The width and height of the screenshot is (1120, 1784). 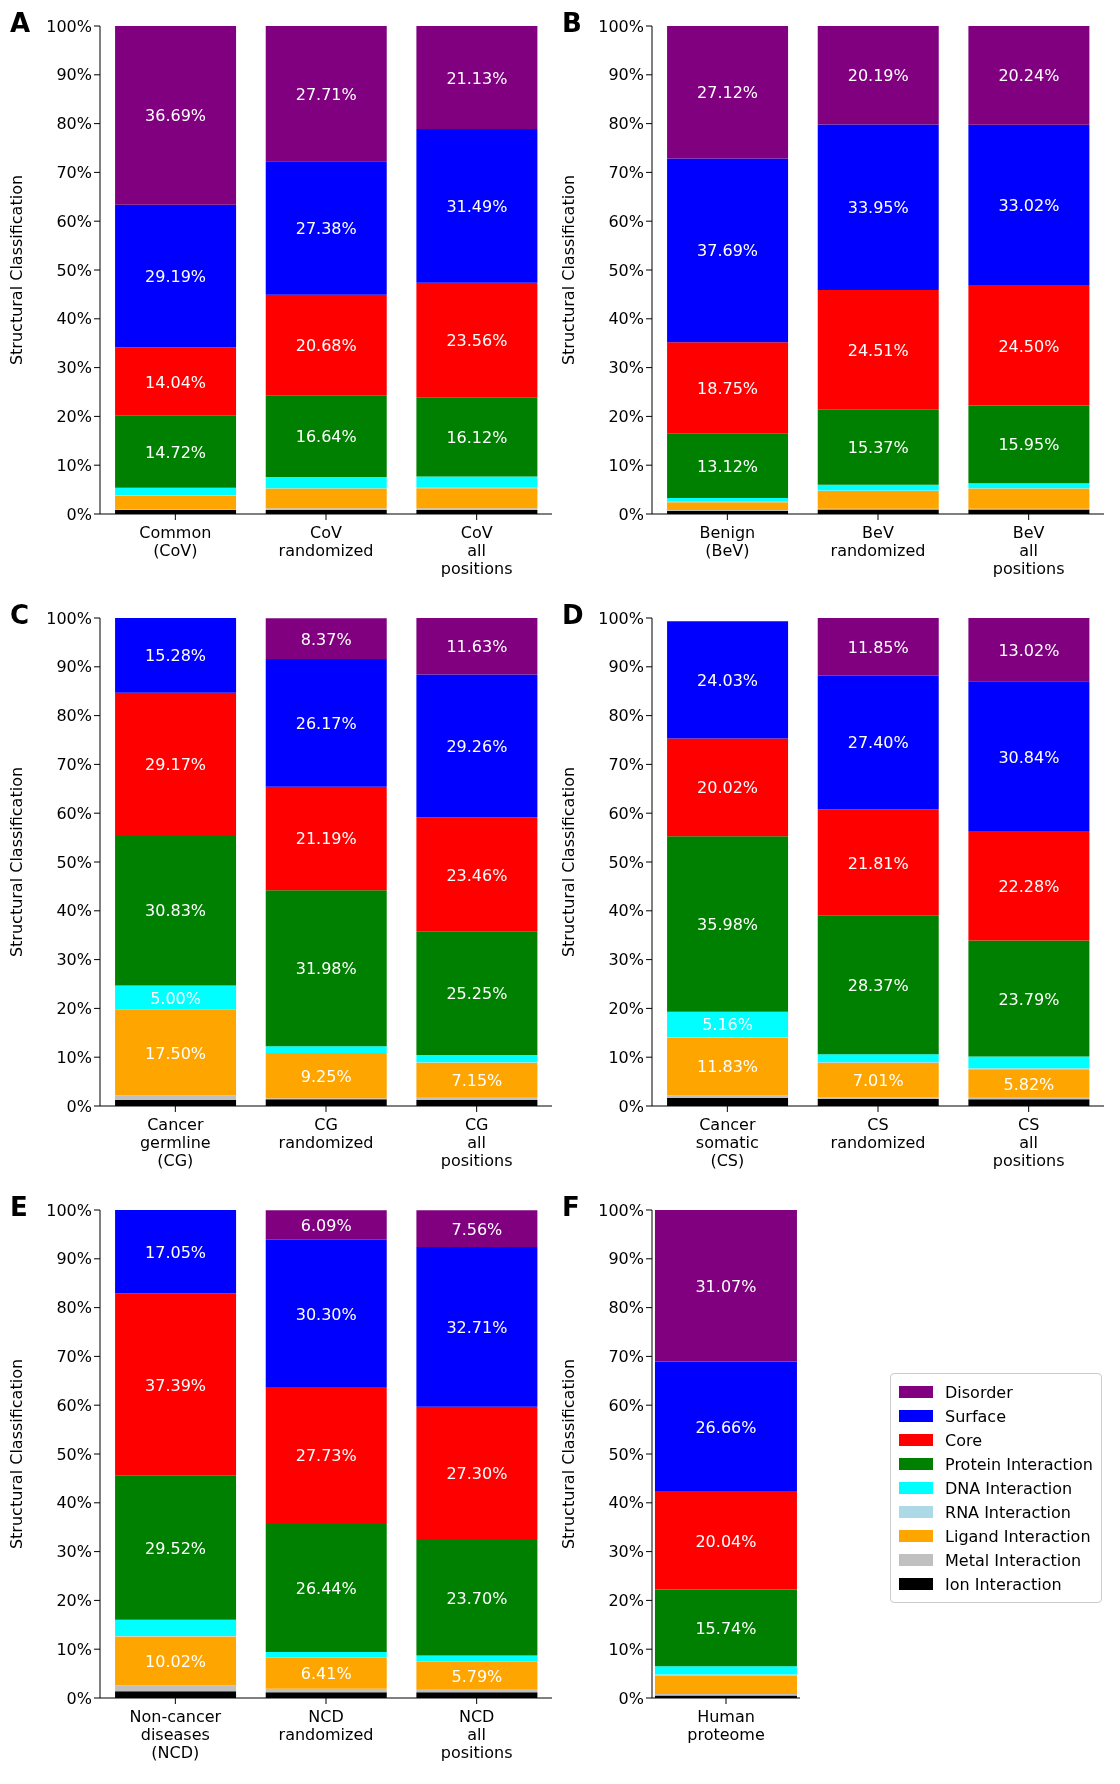 I want to click on data-label: 14.04%, so click(x=176, y=382).